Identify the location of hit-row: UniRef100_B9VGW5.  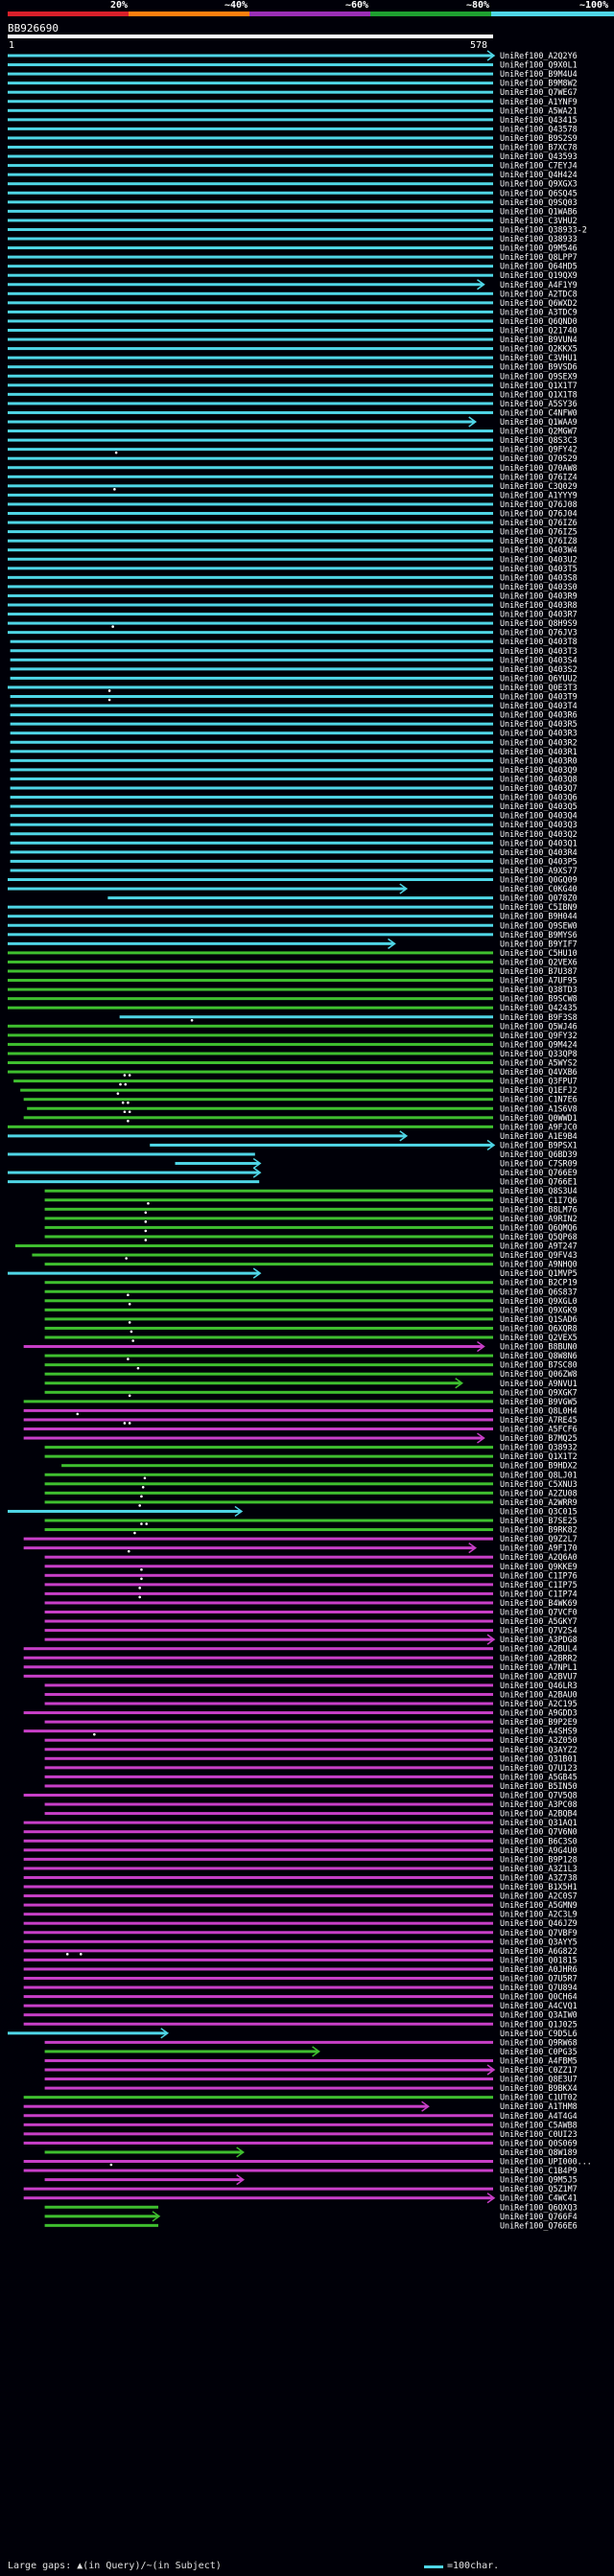
(300, 1402).